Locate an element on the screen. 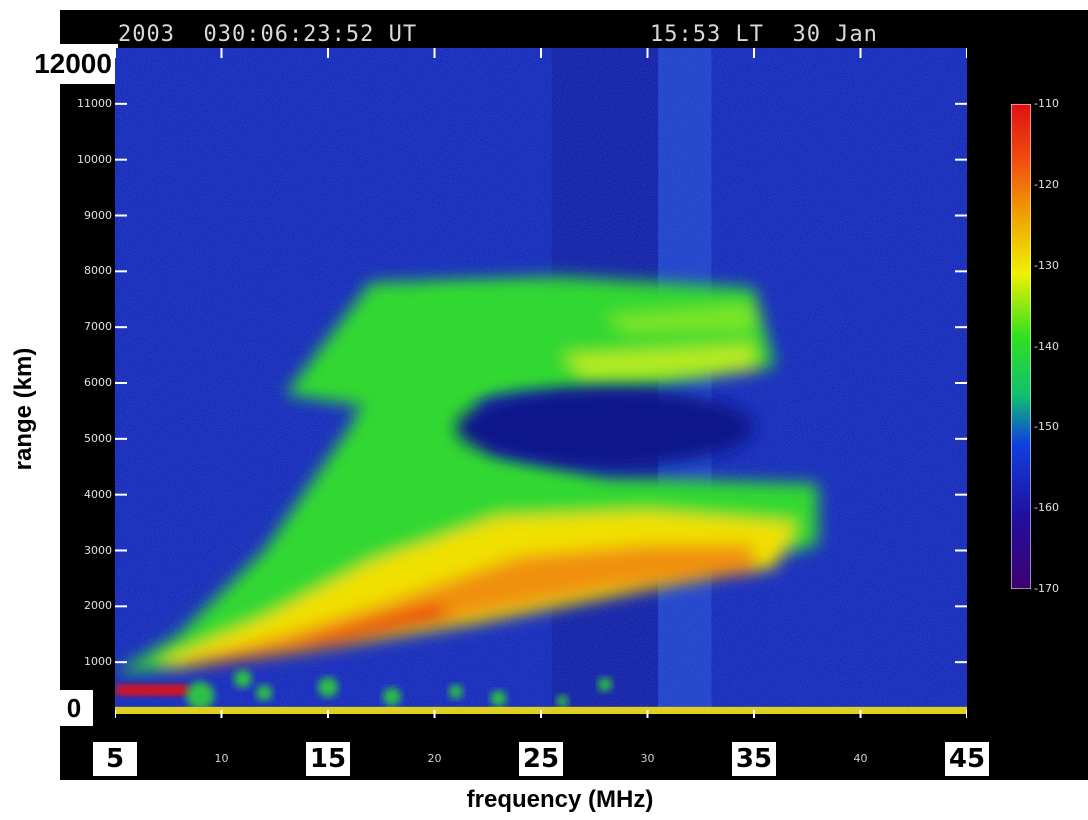 Image resolution: width=1088 pixels, height=820 pixels. y-axis-title: range (km) is located at coordinates (23, 409).